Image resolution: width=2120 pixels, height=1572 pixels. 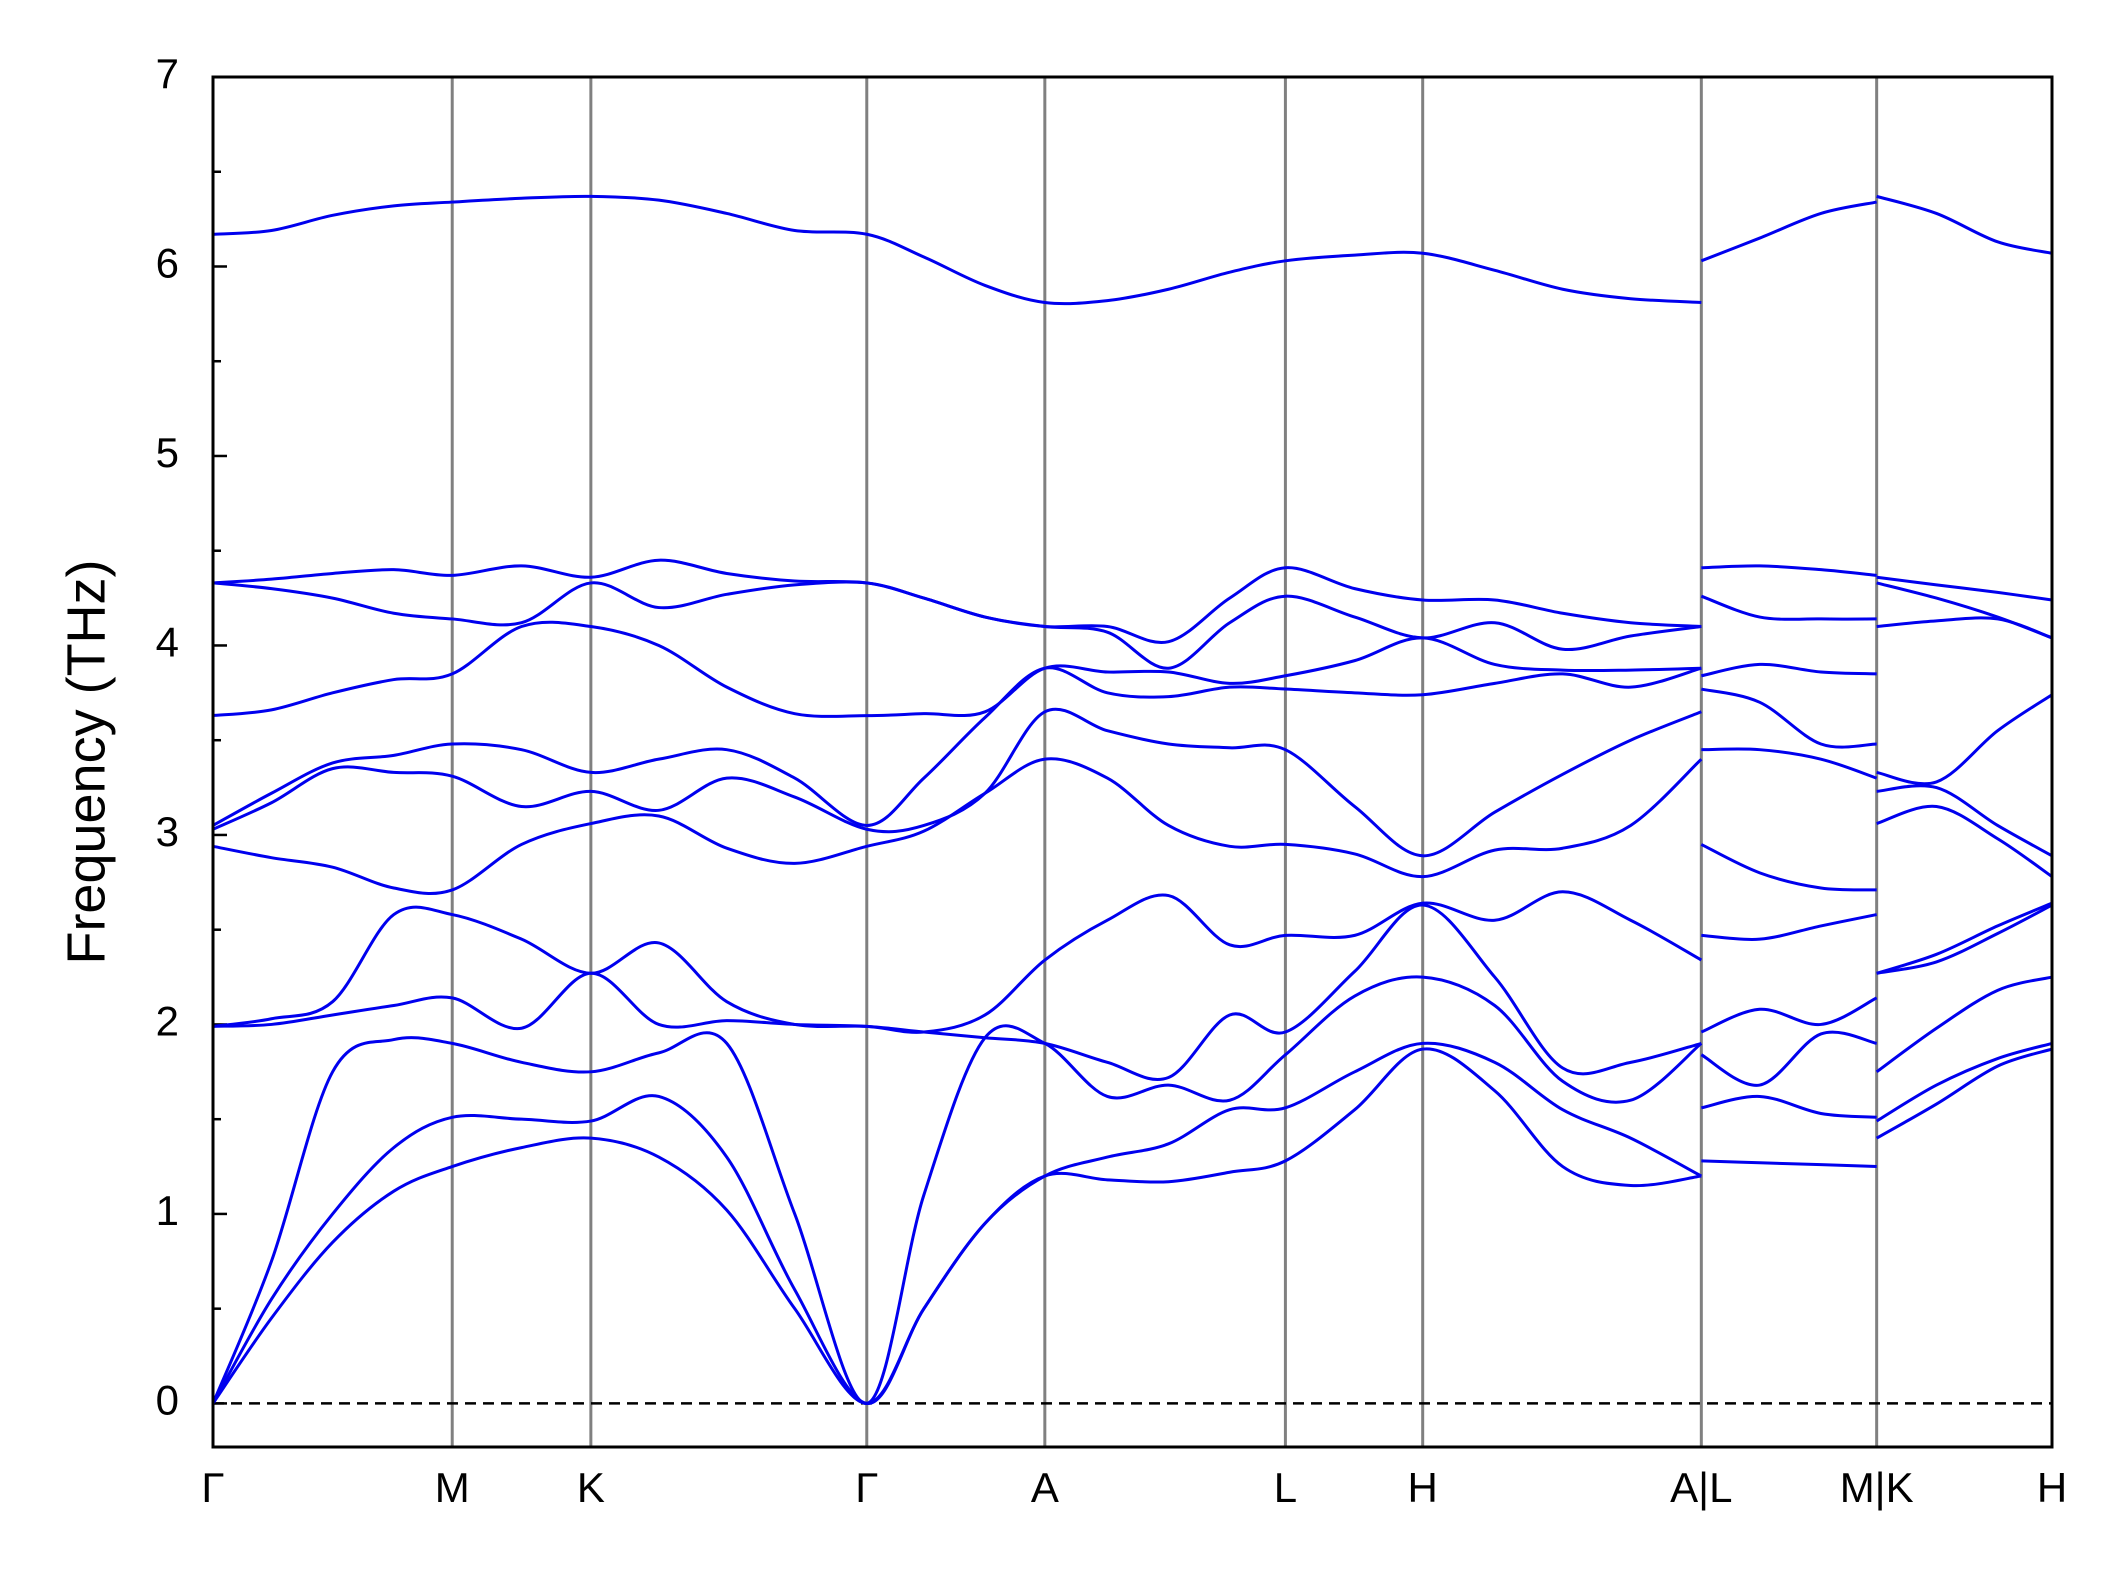 What do you see at coordinates (1045, 1487) in the screenshot?
I see `x-tick-label: A` at bounding box center [1045, 1487].